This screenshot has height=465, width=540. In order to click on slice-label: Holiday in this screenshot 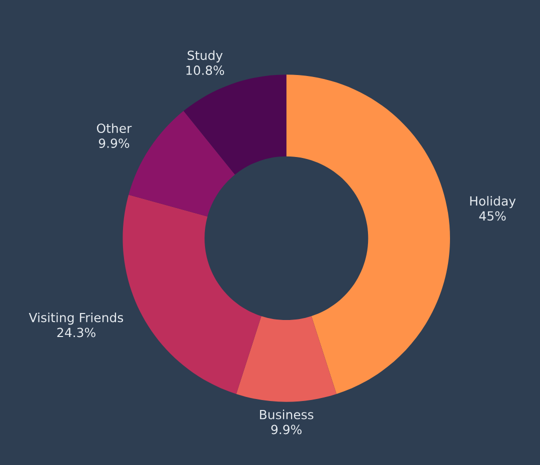, I will do `click(493, 202)`.